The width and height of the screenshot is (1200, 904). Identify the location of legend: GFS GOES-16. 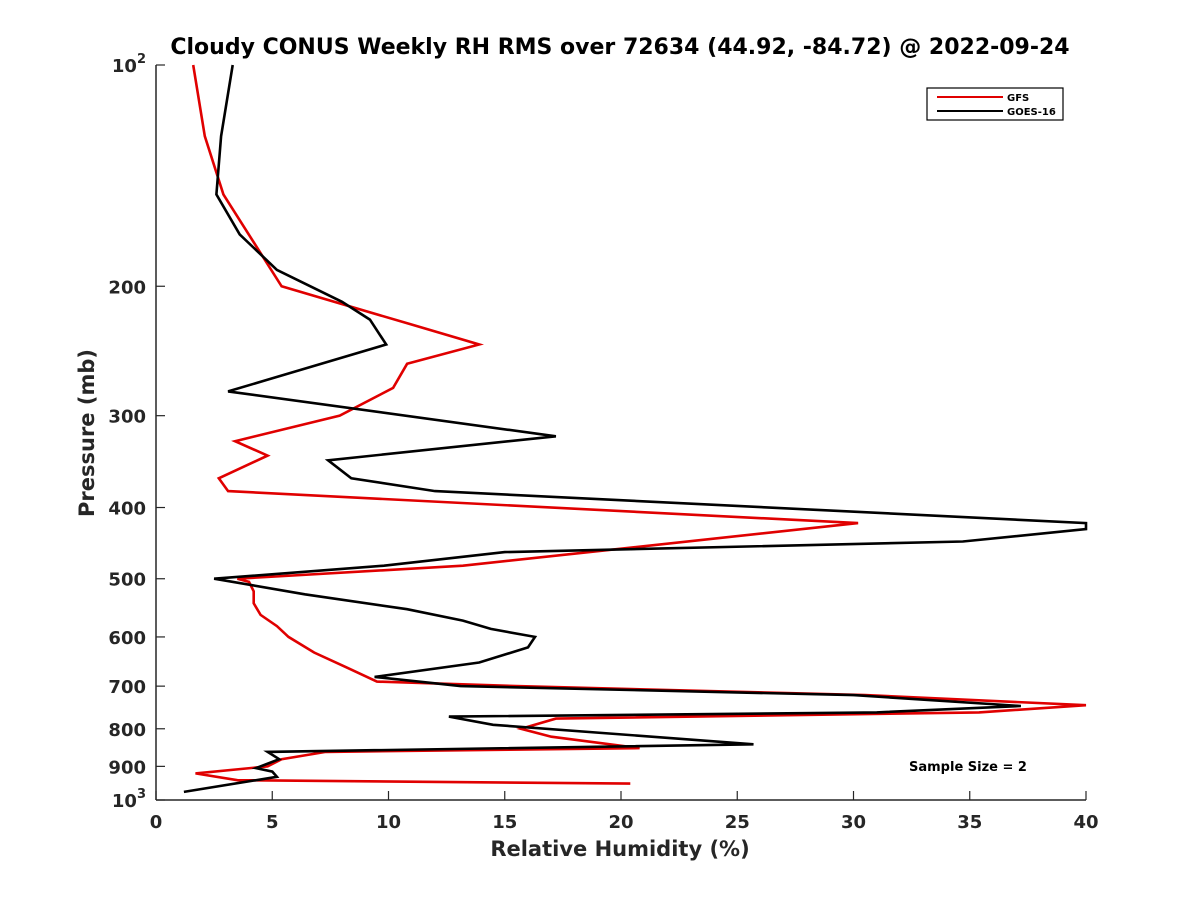
(995, 104).